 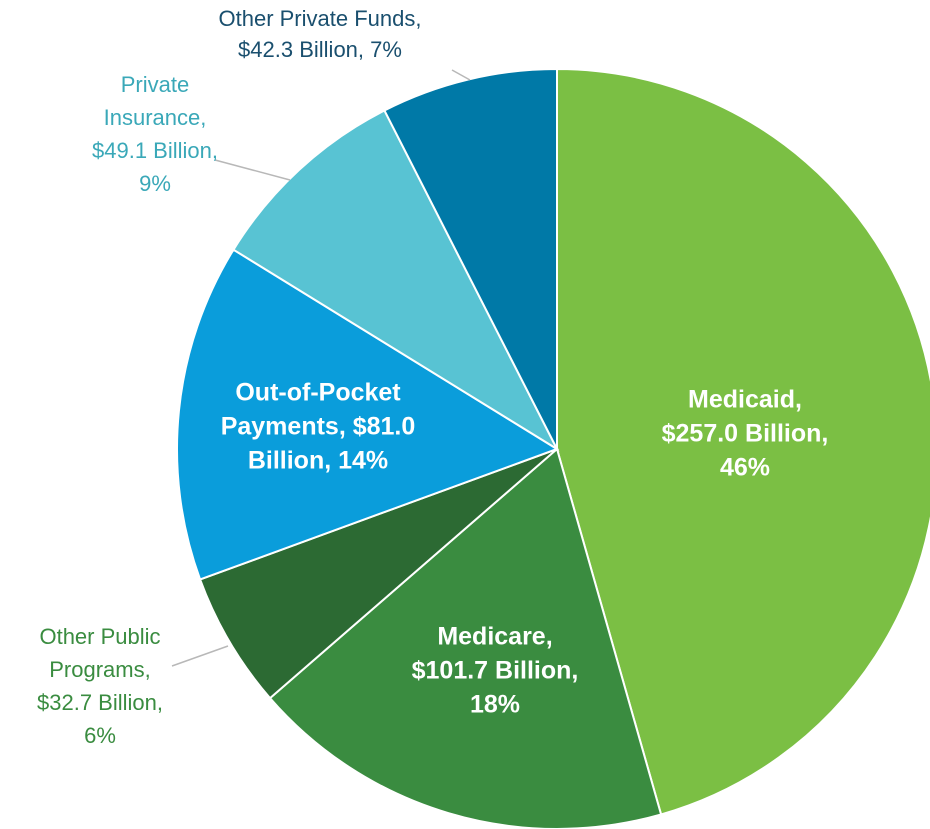 What do you see at coordinates (100, 702) in the screenshot?
I see `slice-label-line: $32.7 Billion,` at bounding box center [100, 702].